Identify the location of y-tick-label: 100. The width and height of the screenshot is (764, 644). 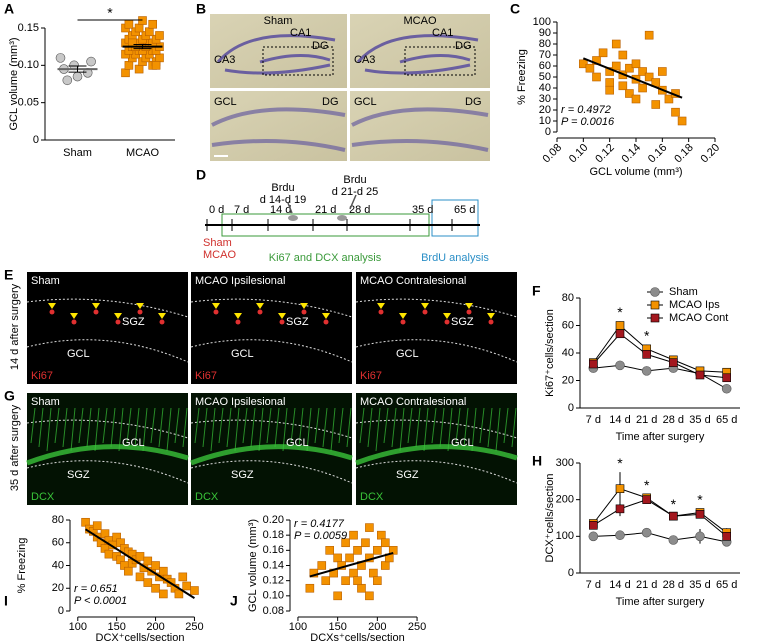
(565, 536).